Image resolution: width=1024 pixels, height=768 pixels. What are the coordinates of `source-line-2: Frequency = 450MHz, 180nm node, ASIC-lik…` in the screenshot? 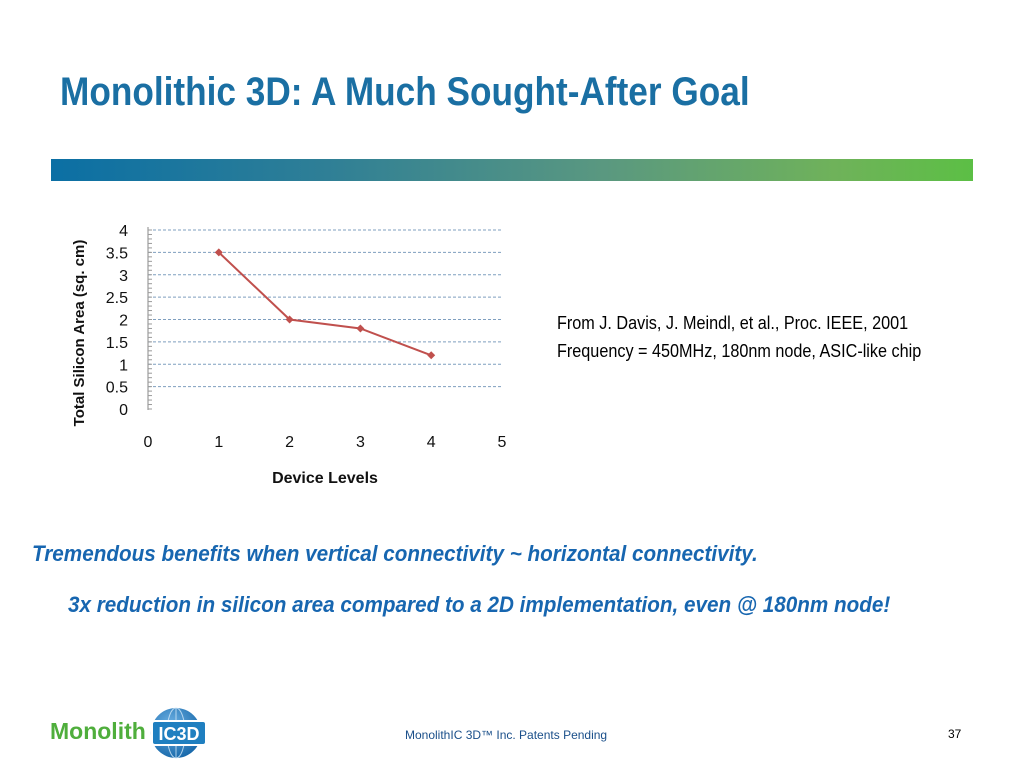 It's located at (739, 351).